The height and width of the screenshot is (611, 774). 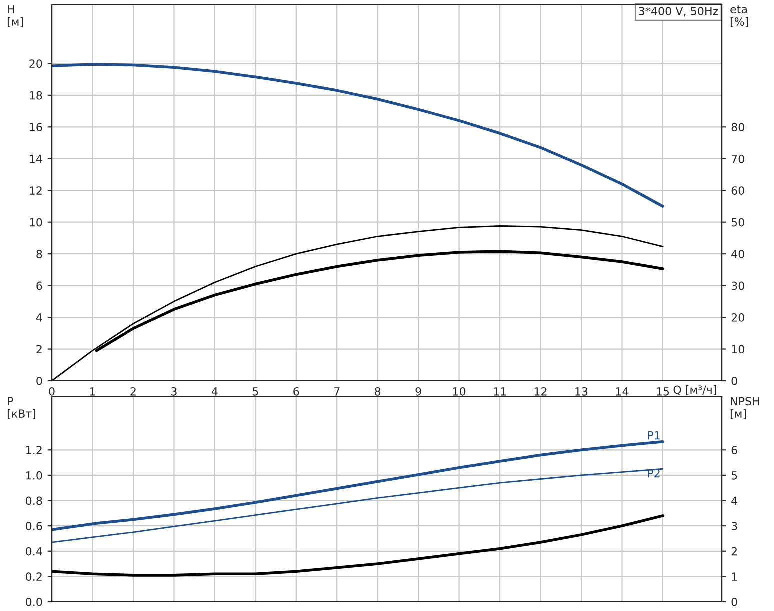 I want to click on y2-tick-label: 5, so click(x=735, y=476).